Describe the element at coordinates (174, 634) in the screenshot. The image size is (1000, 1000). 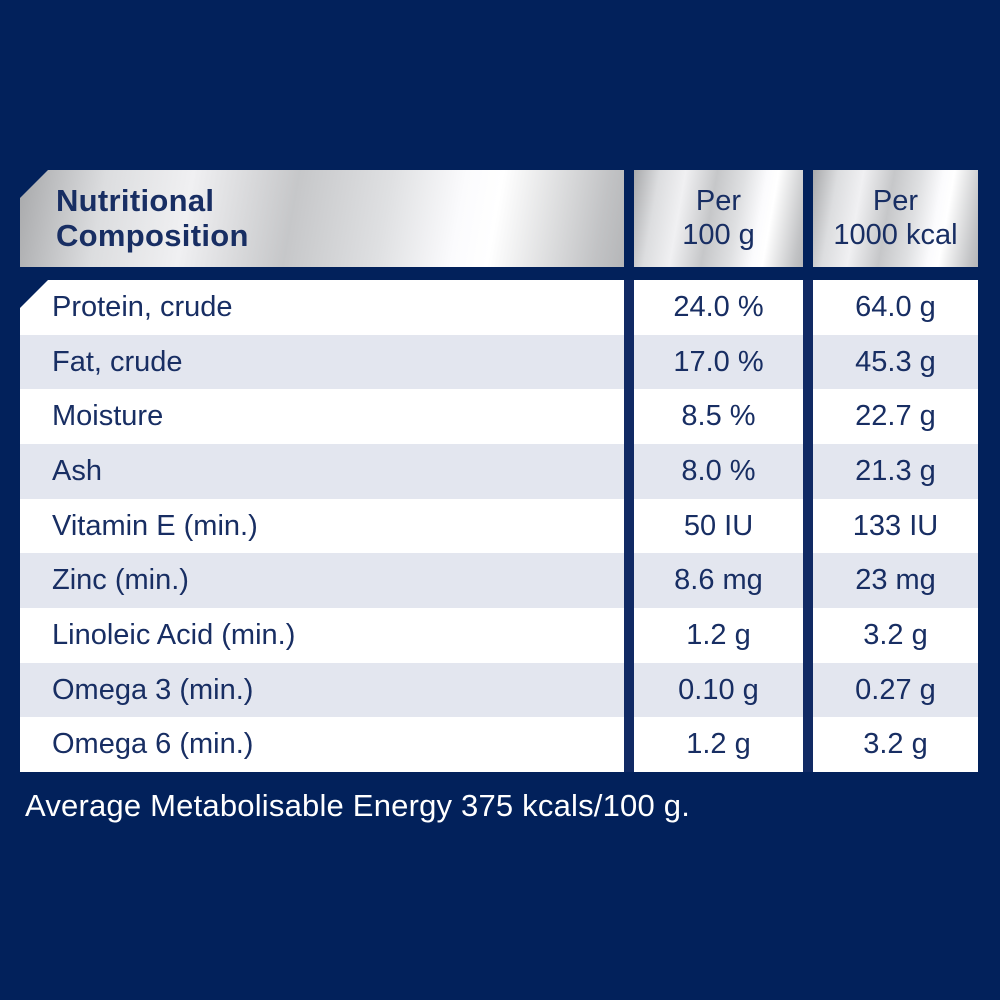
I see `row-label: Linoleic Acid (min.)` at that location.